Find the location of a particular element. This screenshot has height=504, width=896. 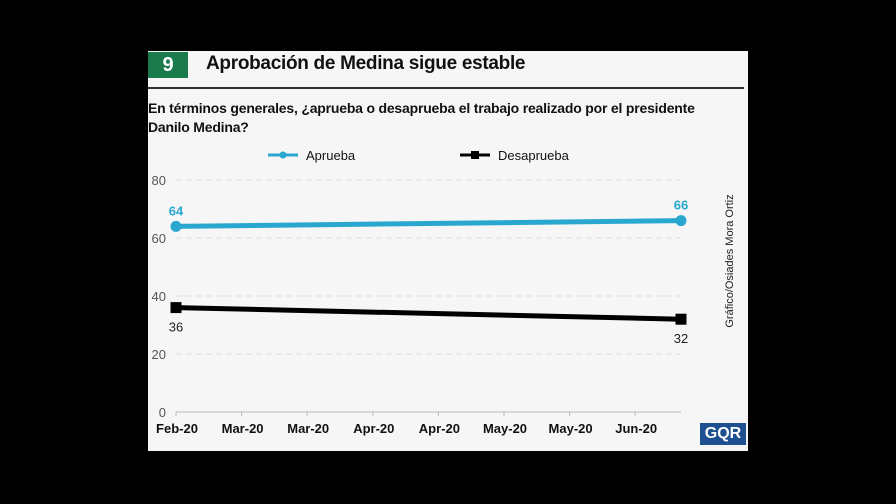

credit: Gráfico/Osiades Mora Ortiz is located at coordinates (730, 261).